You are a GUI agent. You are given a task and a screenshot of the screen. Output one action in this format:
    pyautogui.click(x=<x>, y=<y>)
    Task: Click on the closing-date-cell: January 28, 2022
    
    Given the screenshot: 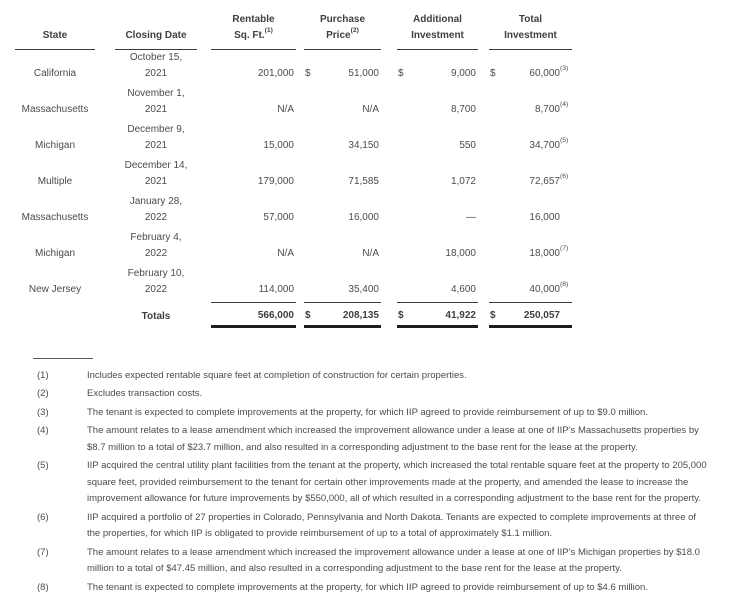 What is the action you would take?
    pyautogui.click(x=156, y=212)
    